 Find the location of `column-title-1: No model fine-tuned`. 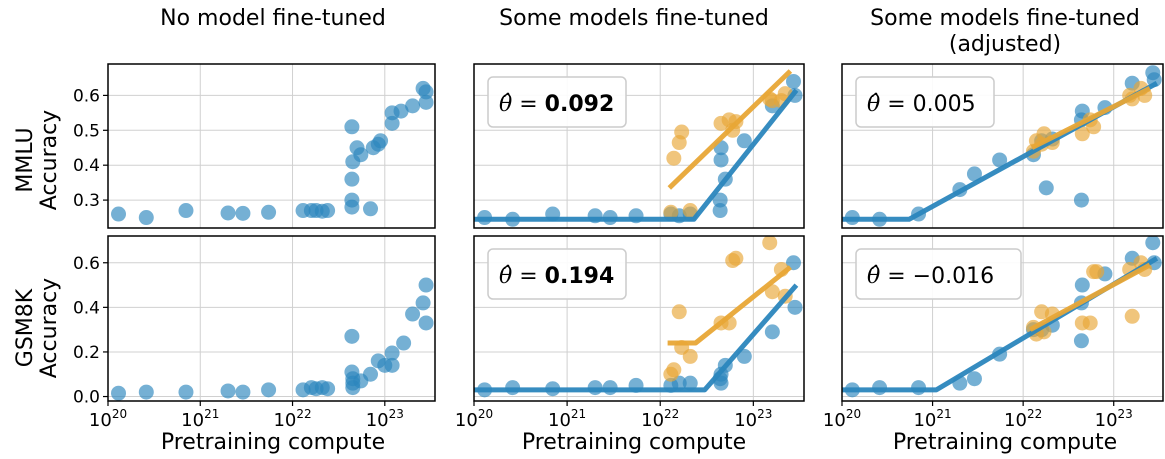

column-title-1: No model fine-tuned is located at coordinates (273, 18).